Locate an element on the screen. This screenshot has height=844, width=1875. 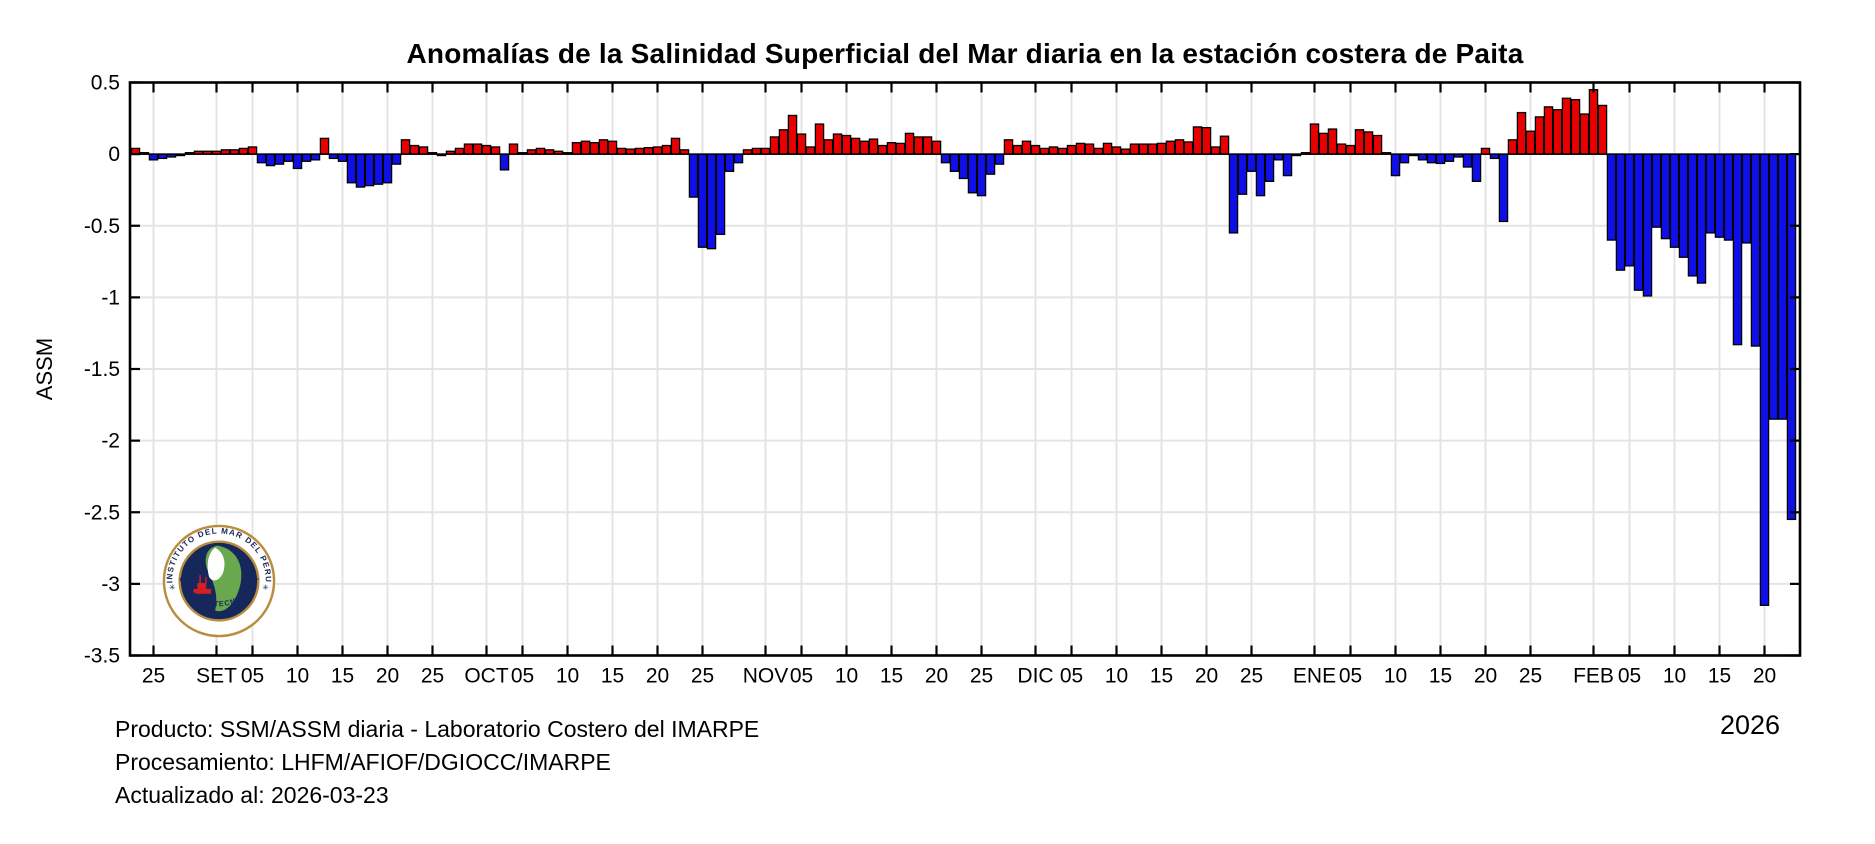
x-tick-label: SET is located at coordinates (216, 676).